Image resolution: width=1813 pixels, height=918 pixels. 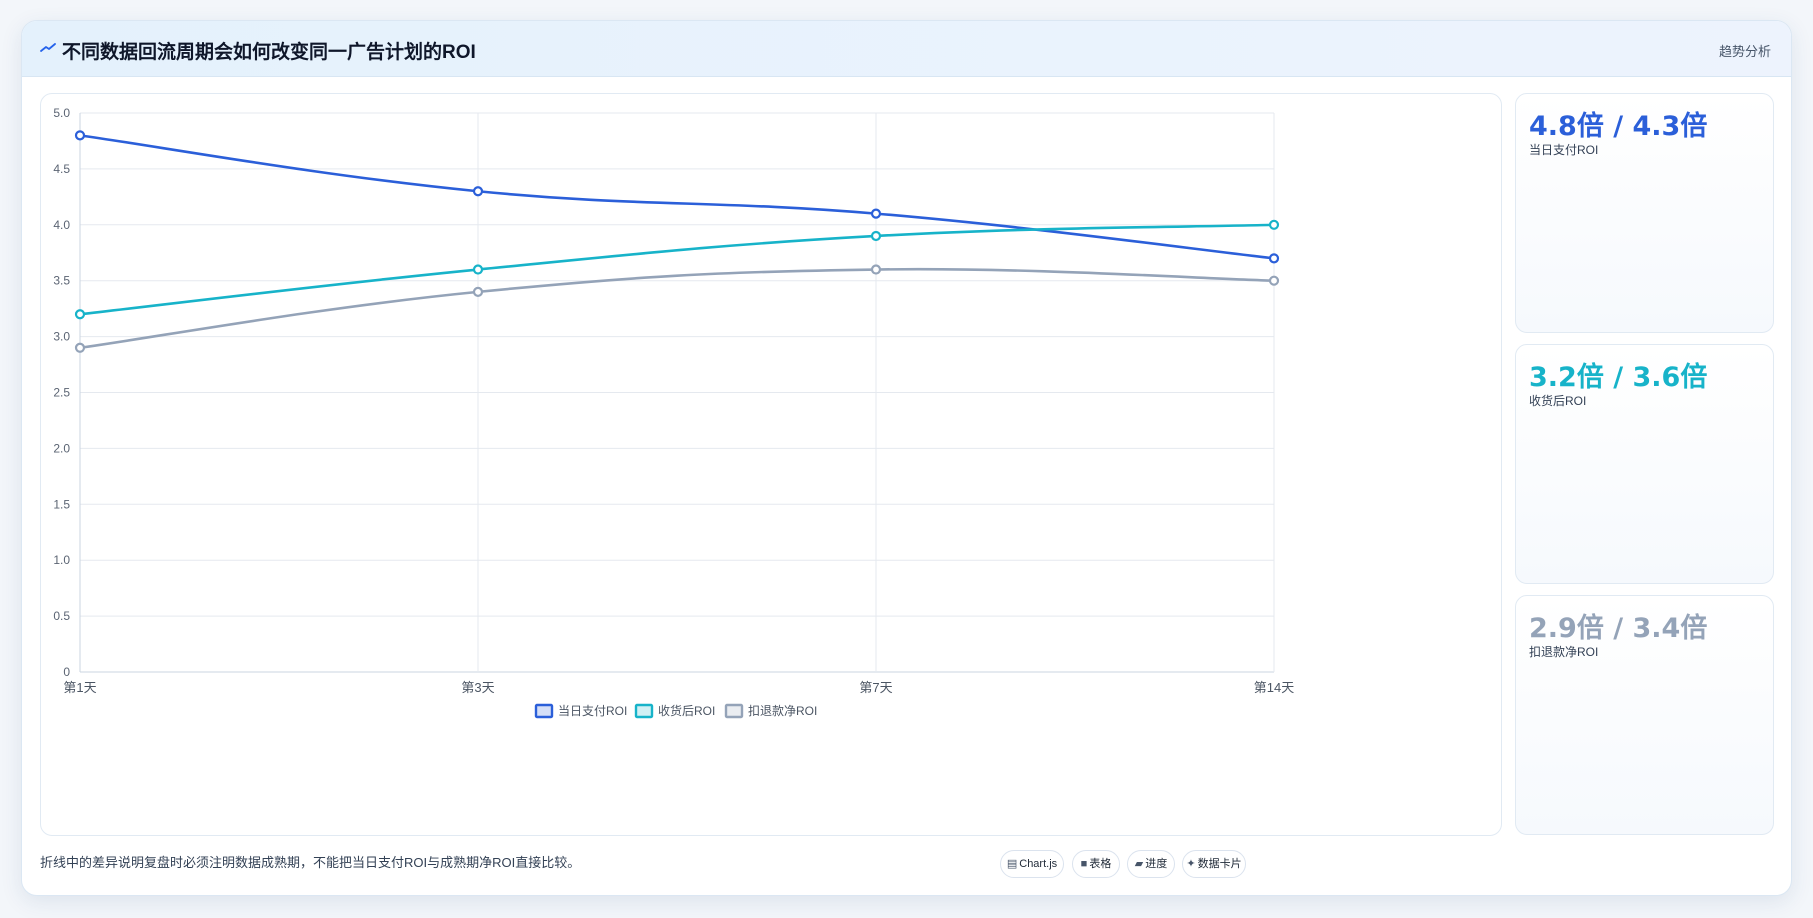 What do you see at coordinates (1139, 864) in the screenshot?
I see `progress-icon: ▰` at bounding box center [1139, 864].